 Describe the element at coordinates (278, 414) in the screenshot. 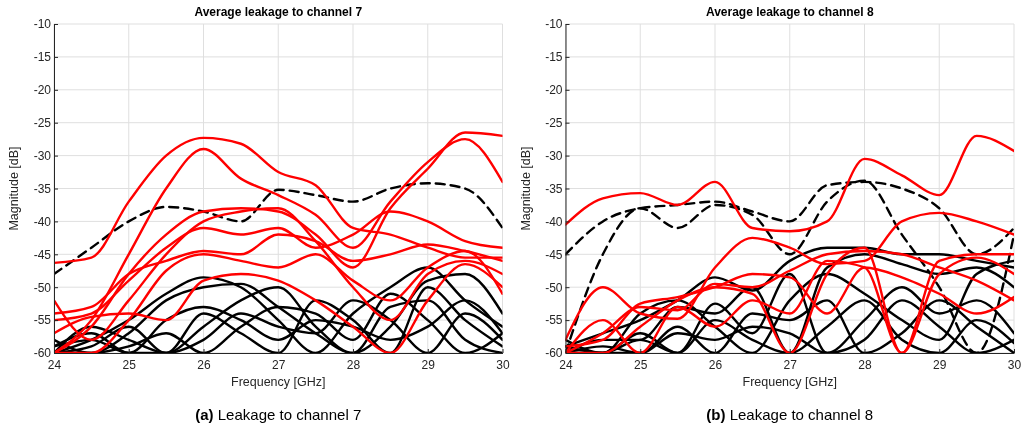

I see `text: (a) Leakage to channel 7` at that location.